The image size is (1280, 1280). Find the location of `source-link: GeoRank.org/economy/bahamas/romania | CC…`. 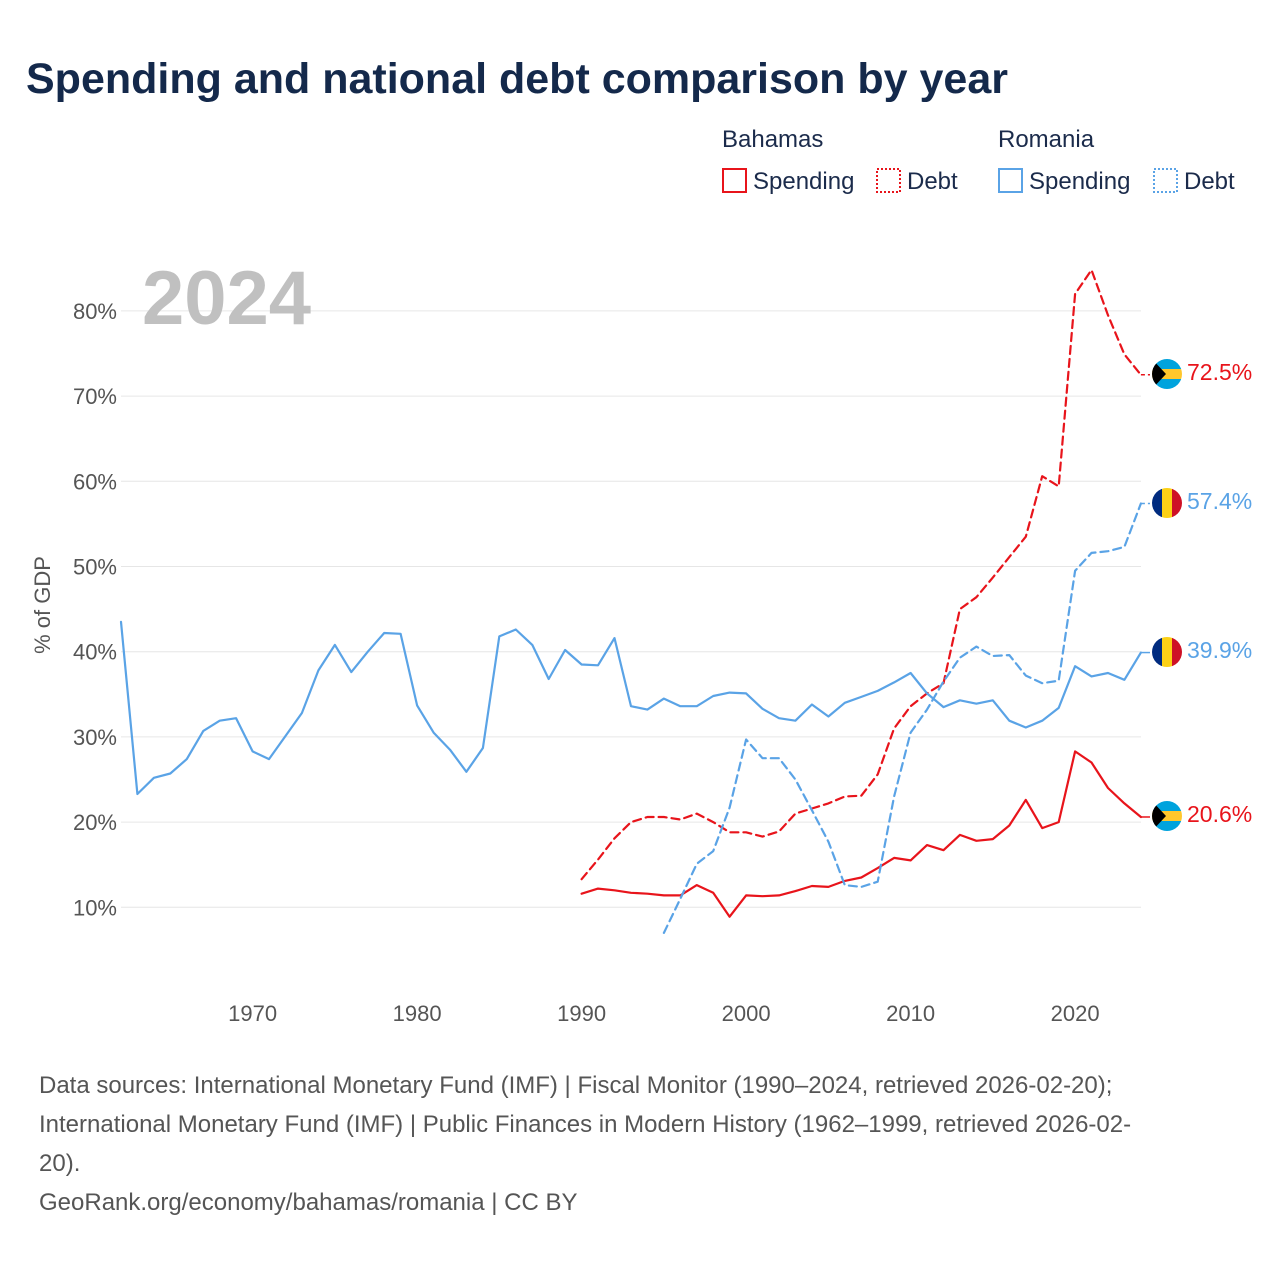

source-link: GeoRank.org/economy/bahamas/romania | CC… is located at coordinates (308, 1202).